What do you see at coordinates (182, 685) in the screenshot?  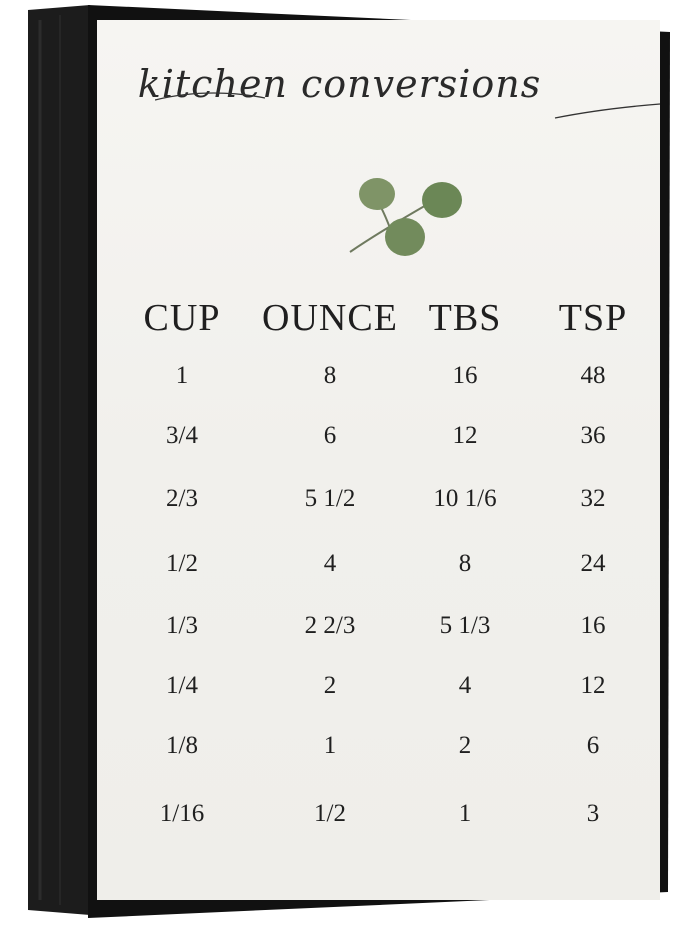 I see `cell-cup: 1/4` at bounding box center [182, 685].